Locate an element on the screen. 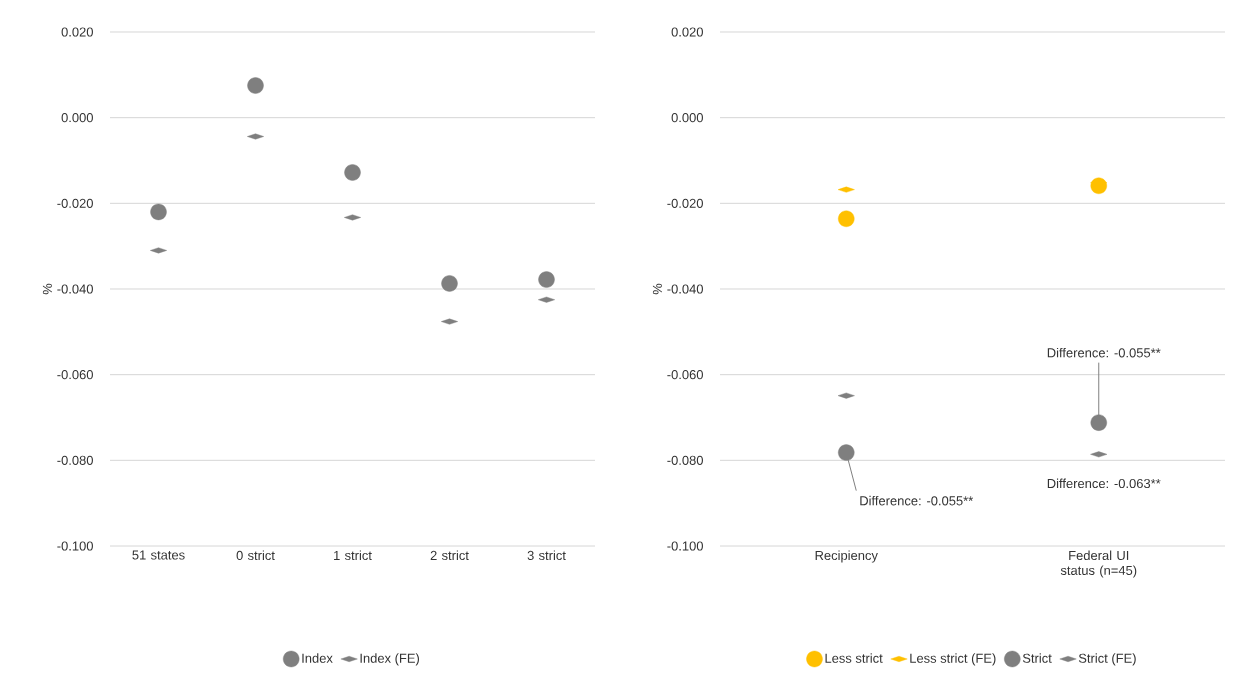 The image size is (1251, 696). x-tick-label: 2 strict is located at coordinates (449, 555).